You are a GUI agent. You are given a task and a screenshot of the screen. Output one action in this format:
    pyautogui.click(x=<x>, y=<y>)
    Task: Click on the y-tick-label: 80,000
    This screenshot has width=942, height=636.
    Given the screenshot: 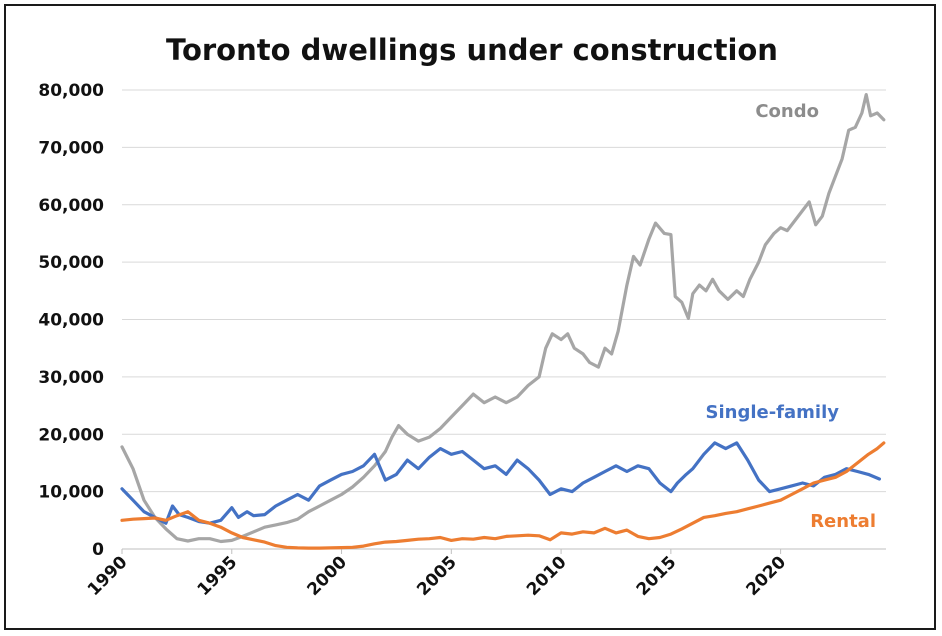 What is the action you would take?
    pyautogui.click(x=71, y=91)
    